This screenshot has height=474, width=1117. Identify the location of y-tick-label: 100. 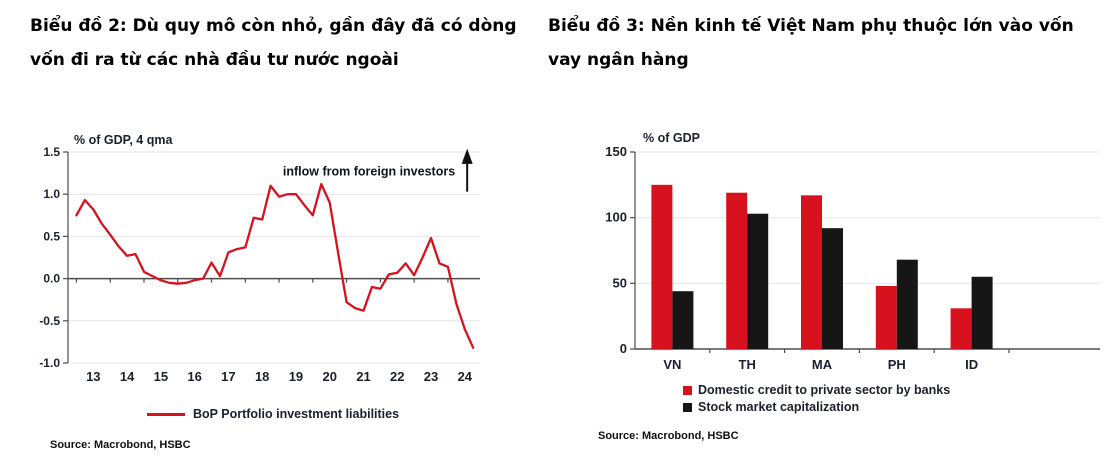
(616, 217).